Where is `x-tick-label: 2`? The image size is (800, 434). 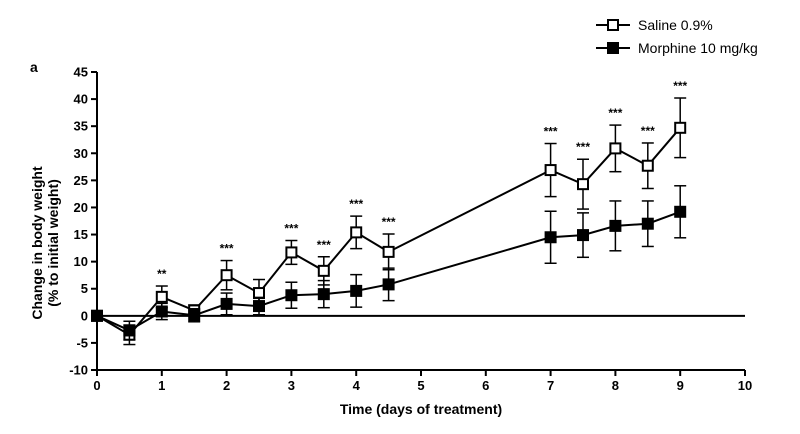
x-tick-label: 2 is located at coordinates (226, 385).